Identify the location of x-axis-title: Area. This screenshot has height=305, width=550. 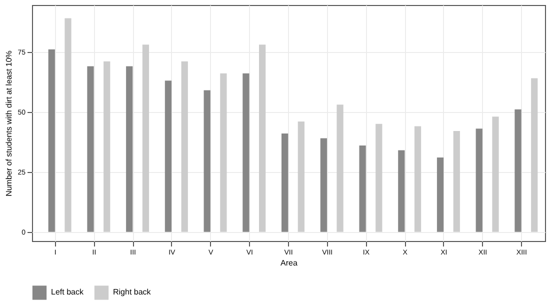
(289, 263).